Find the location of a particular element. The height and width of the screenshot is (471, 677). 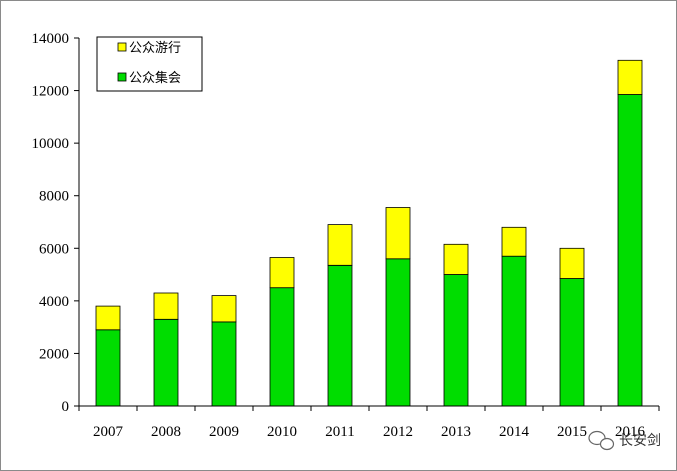

y-tick-label: 6000 is located at coordinates (54, 249).